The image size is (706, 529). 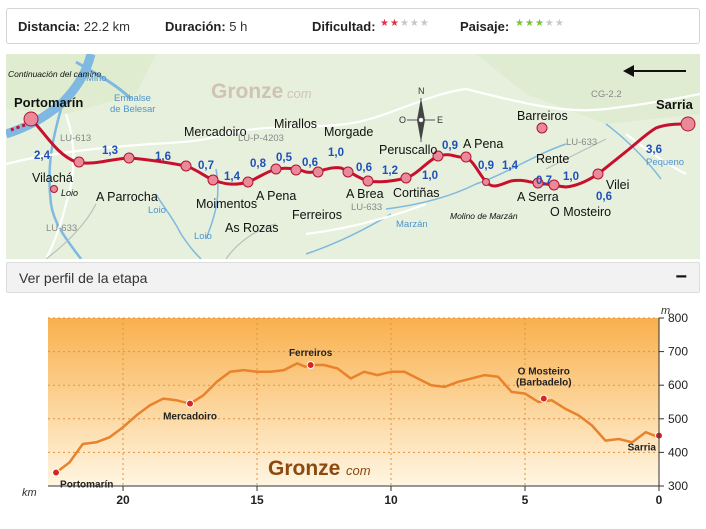 I want to click on y-axis-label: m, so click(x=665, y=311).